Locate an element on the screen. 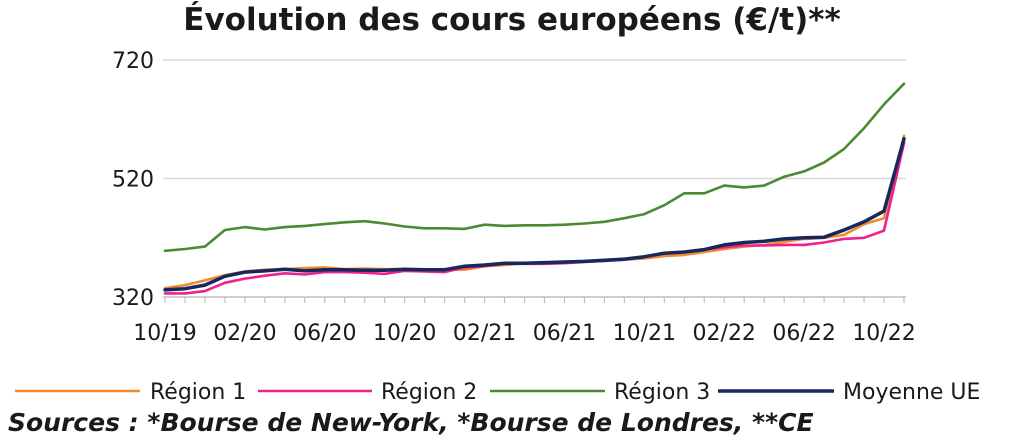 Image resolution: width=1024 pixels, height=446 pixels. x-tick-label: 06/20 is located at coordinates (324, 333).